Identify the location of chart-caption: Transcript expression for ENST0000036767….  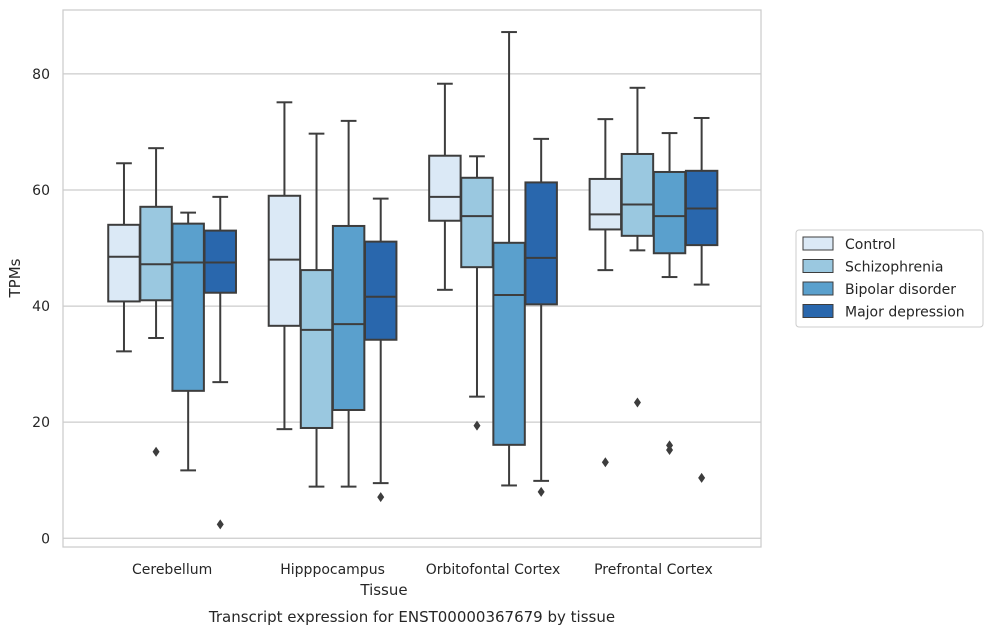
(411, 617).